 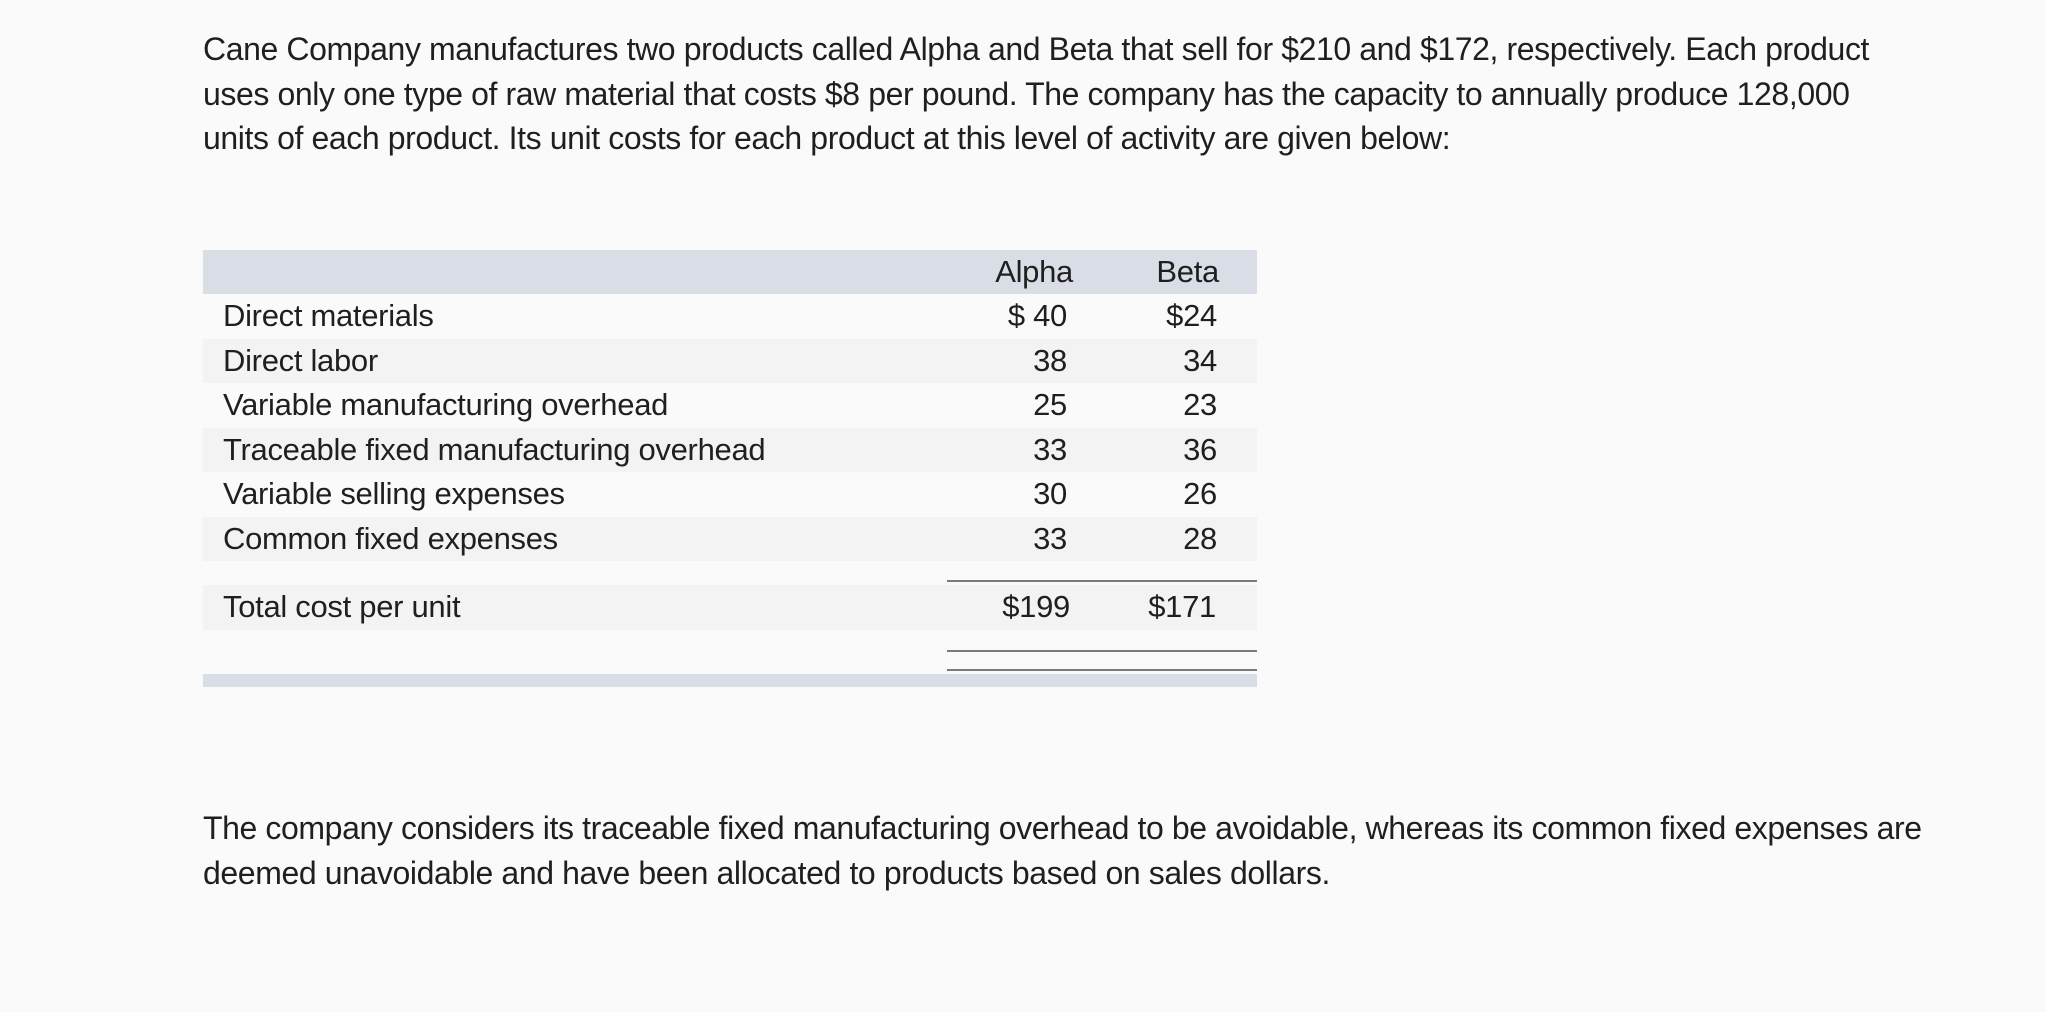 What do you see at coordinates (1050, 404) in the screenshot?
I see `alpha-value: 25` at bounding box center [1050, 404].